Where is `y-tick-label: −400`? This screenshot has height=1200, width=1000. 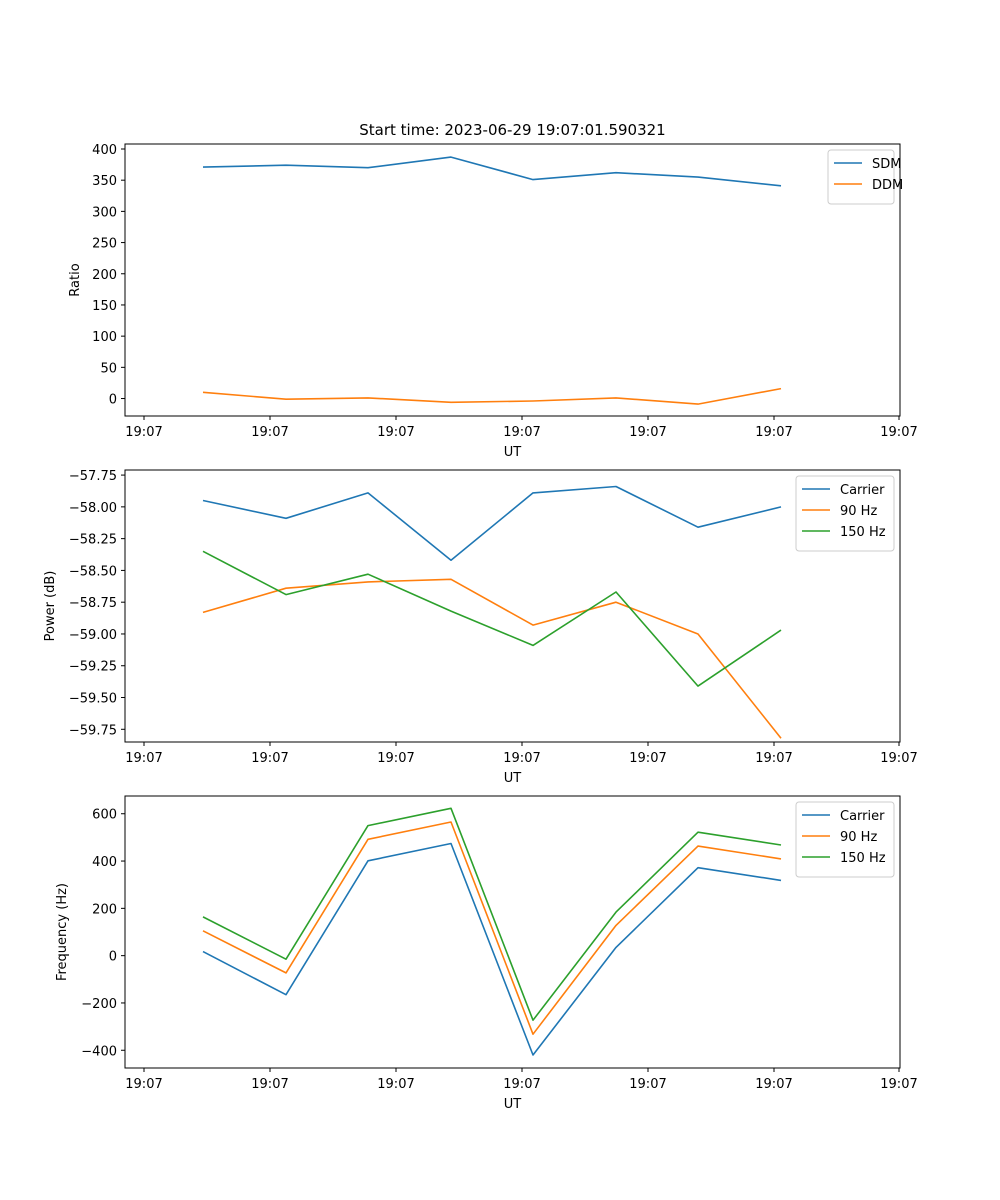 y-tick-label: −400 is located at coordinates (99, 1051).